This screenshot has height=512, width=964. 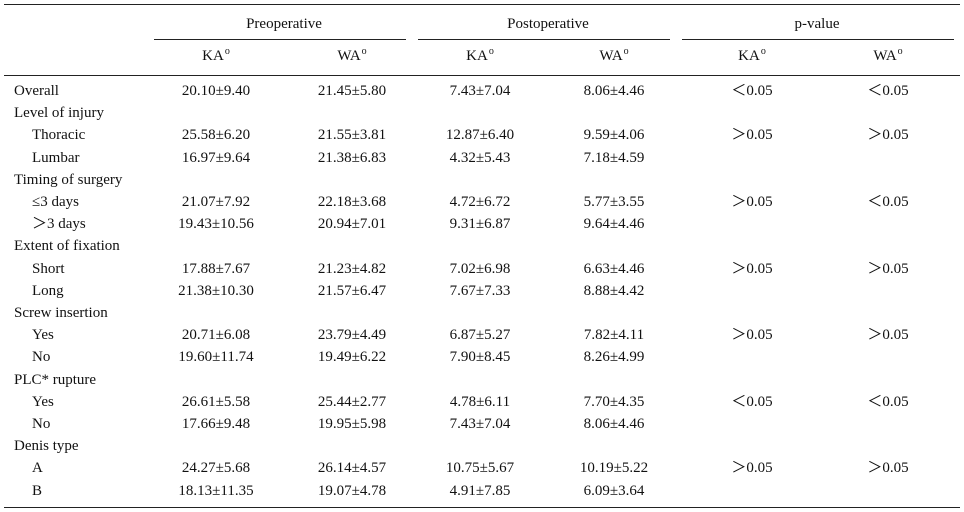 I want to click on row-label: Screw insertion, so click(x=61, y=313).